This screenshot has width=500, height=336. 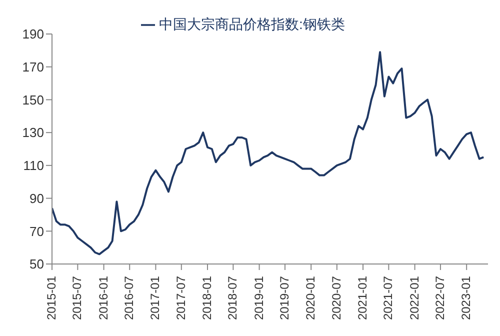 I want to click on x-tick-label: 2016-07, so click(x=129, y=298).